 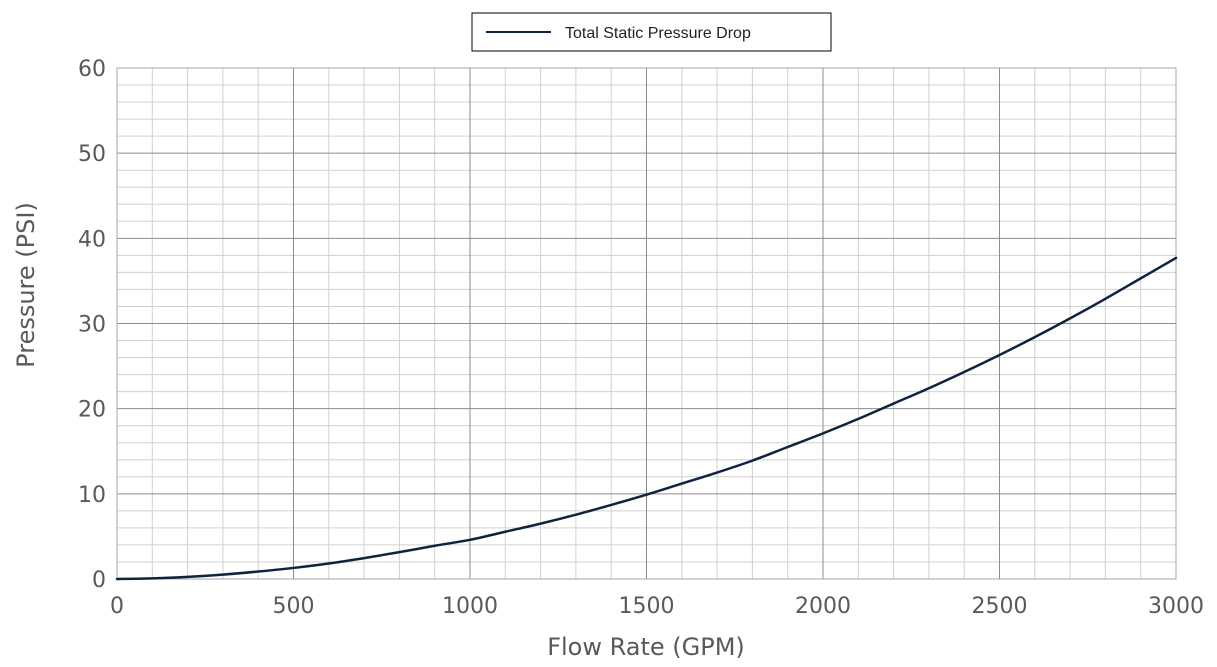 What do you see at coordinates (1176, 606) in the screenshot?
I see `x-tick-label: 3000` at bounding box center [1176, 606].